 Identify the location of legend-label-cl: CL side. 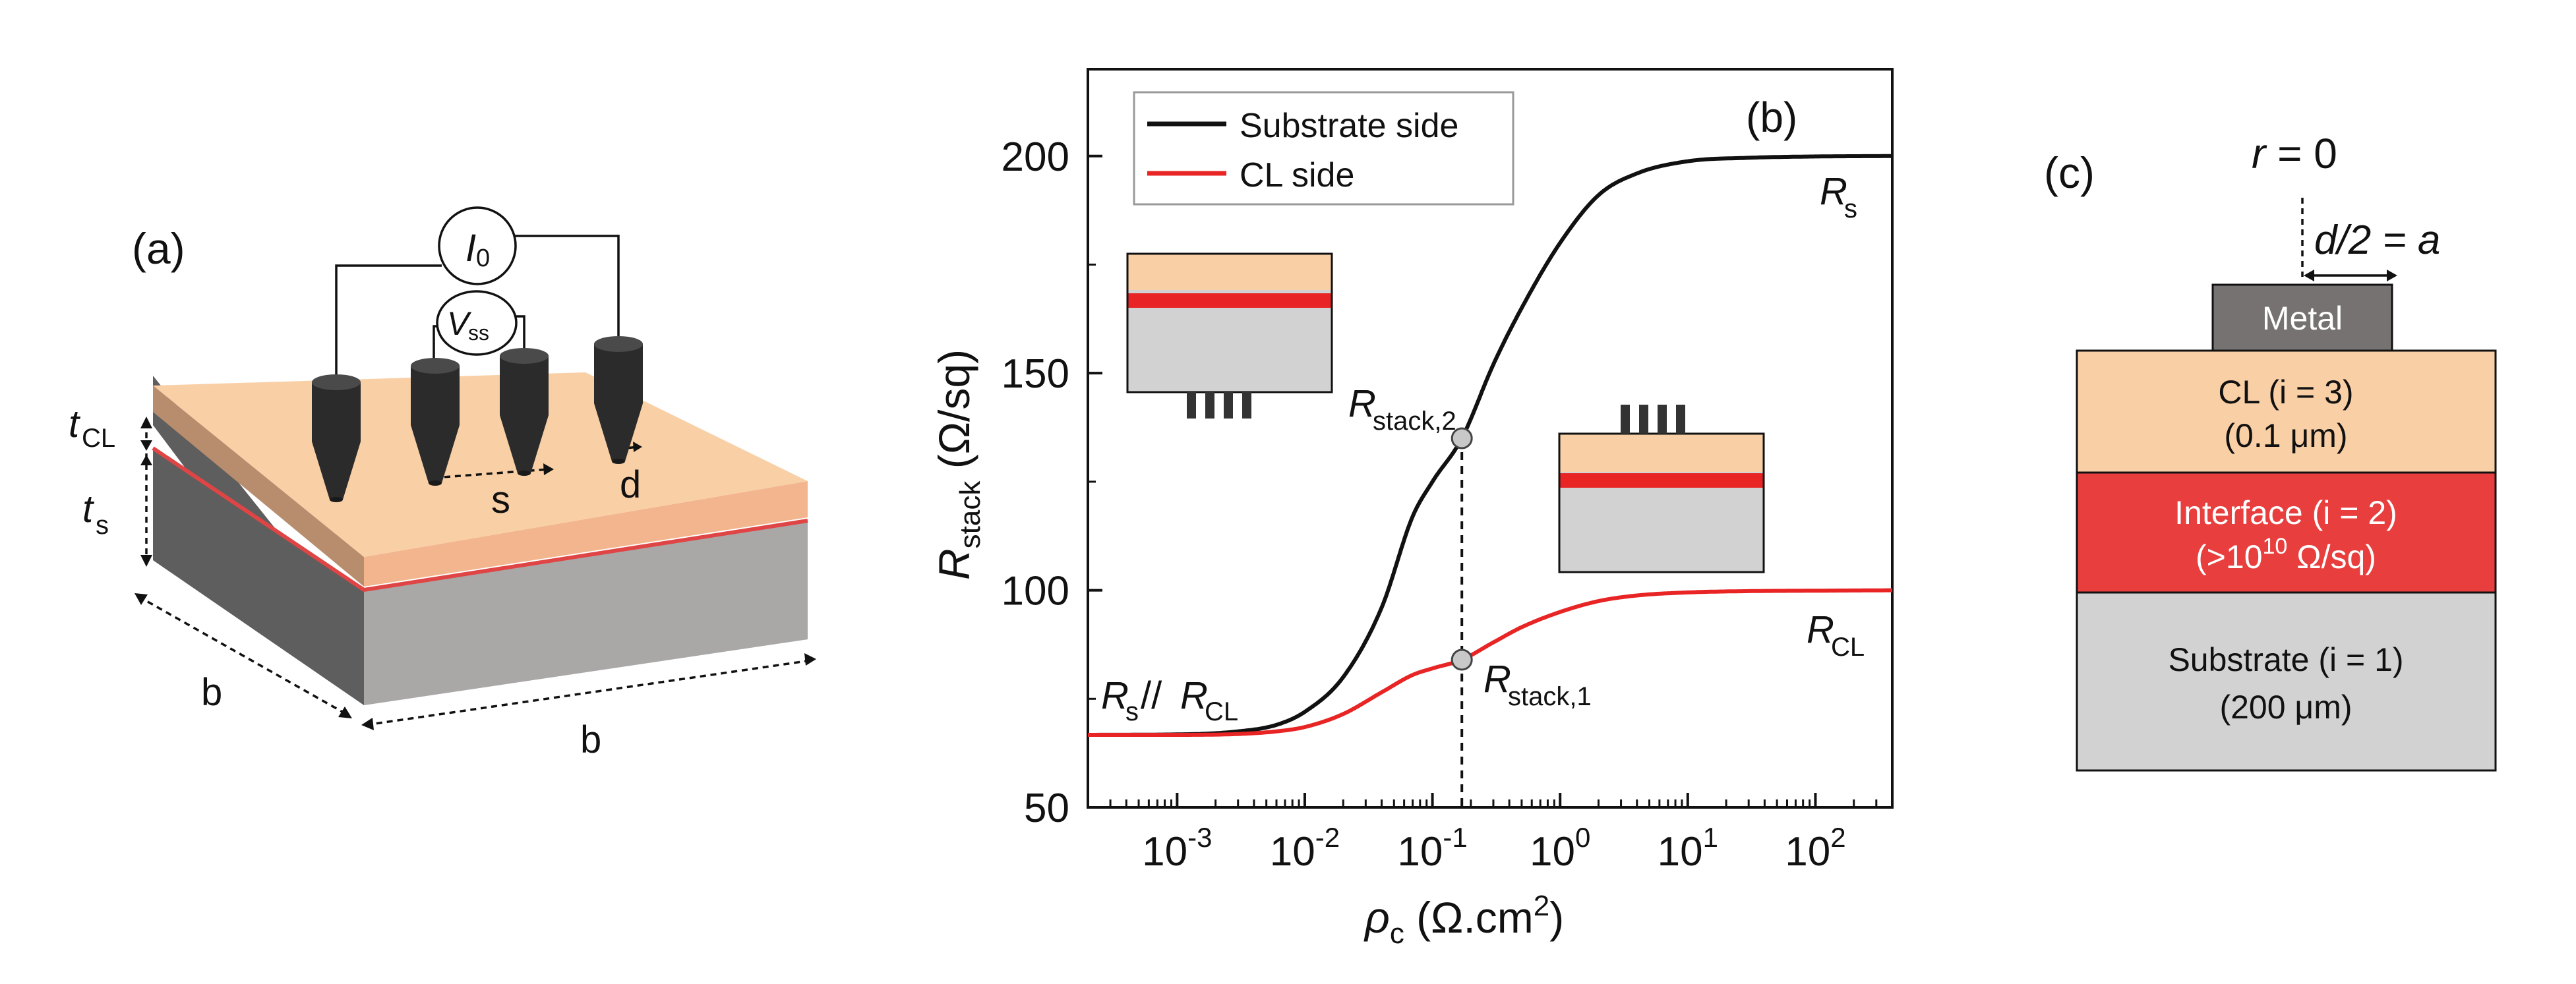
(1297, 175).